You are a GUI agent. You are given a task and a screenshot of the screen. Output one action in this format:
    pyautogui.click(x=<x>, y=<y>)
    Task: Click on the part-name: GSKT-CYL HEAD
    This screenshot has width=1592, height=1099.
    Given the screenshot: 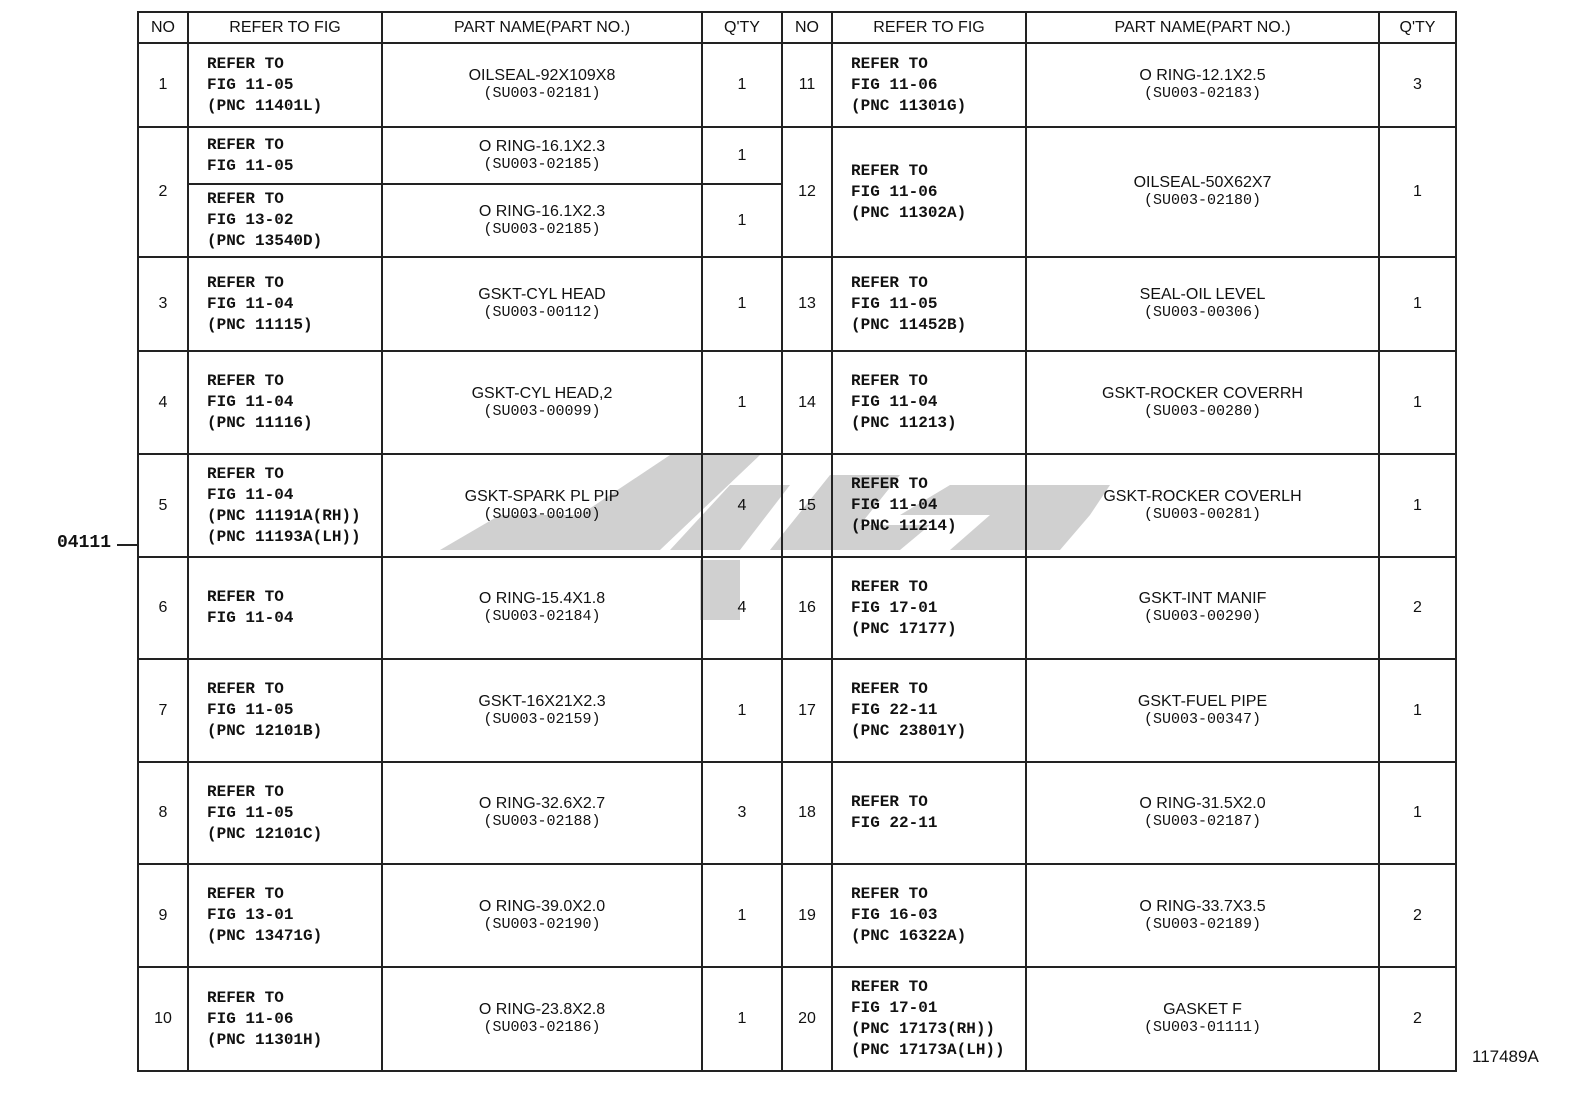 What is the action you would take?
    pyautogui.click(x=542, y=294)
    